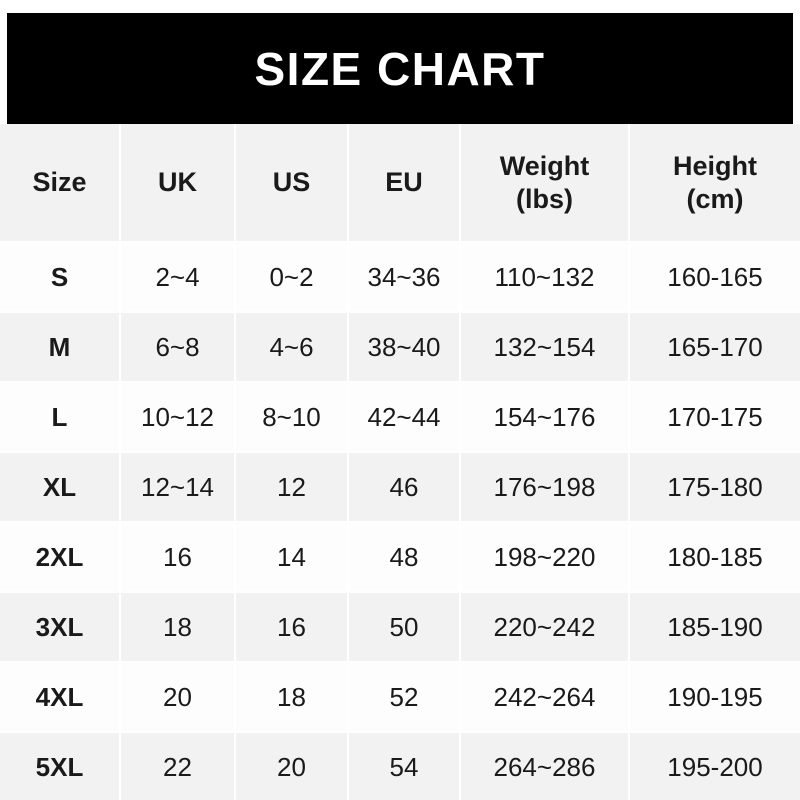  What do you see at coordinates (292, 417) in the screenshot?
I see `cell-us: 8~10` at bounding box center [292, 417].